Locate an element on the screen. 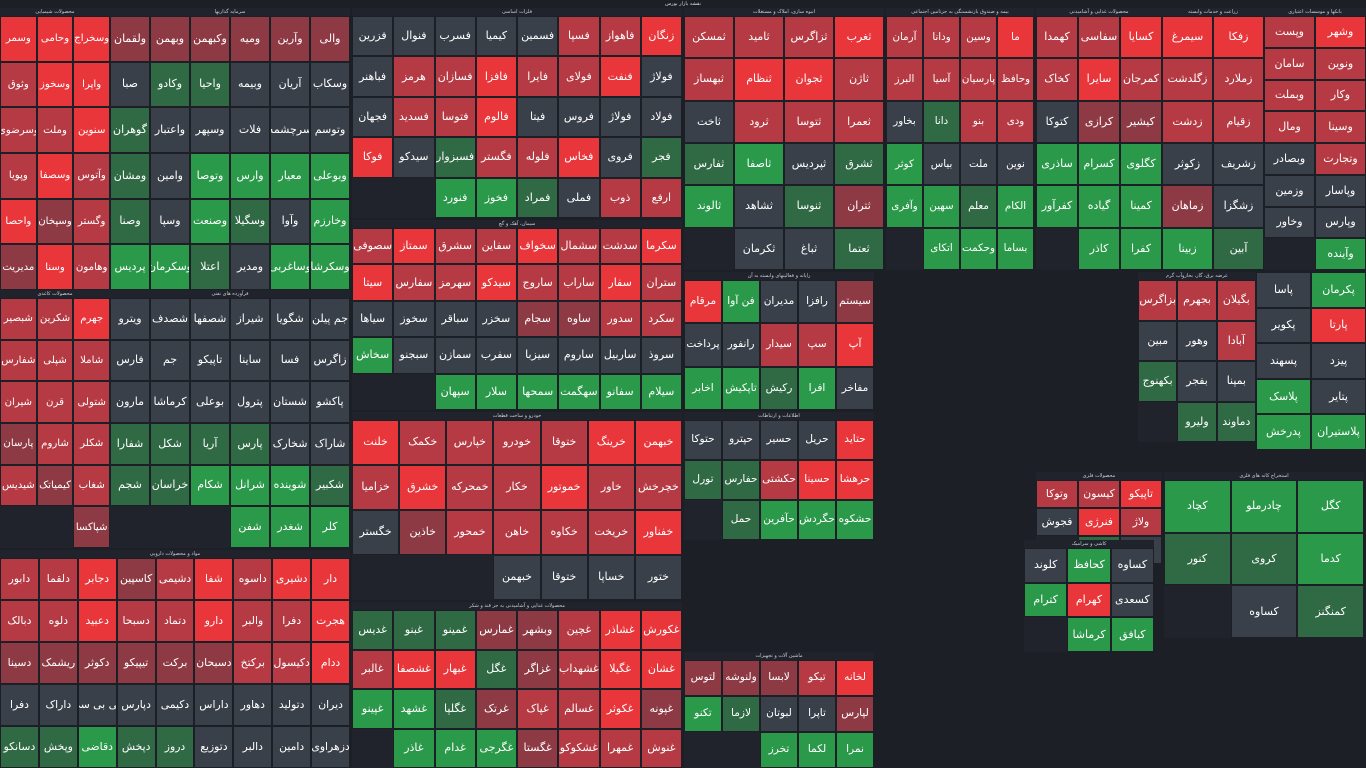  stock-tile: کیشیر is located at coordinates (1141, 121).